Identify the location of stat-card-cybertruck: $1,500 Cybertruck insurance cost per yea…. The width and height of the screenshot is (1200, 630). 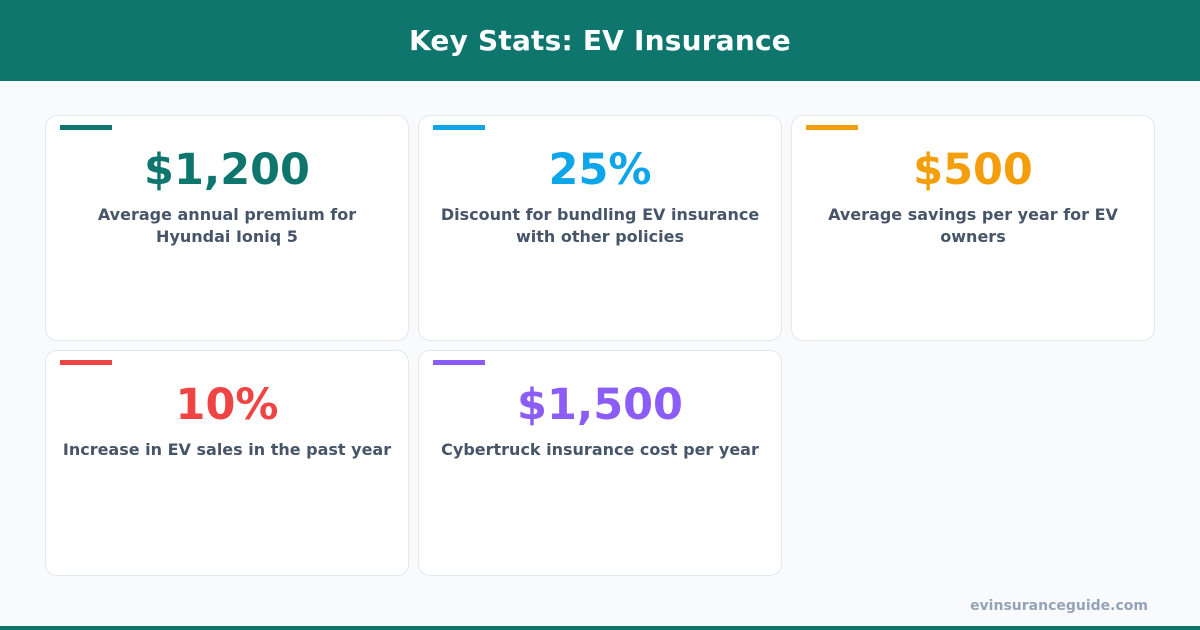
(600, 463).